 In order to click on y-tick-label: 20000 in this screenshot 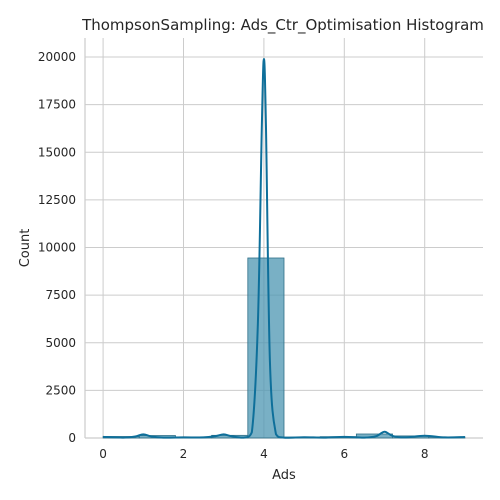, I will do `click(57, 57)`.